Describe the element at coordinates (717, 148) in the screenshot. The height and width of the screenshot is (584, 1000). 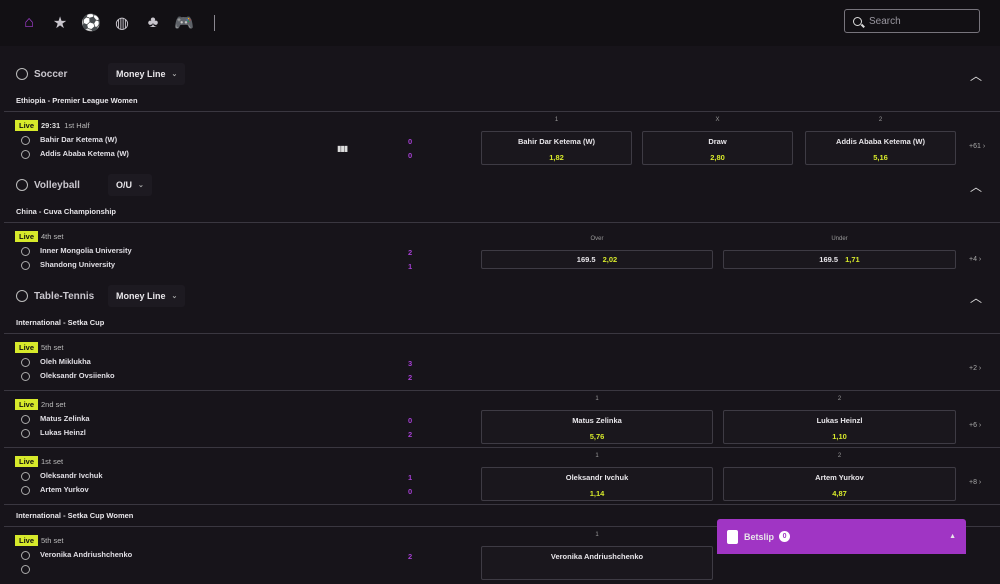
I see `odds-button: Draw 2,80` at that location.